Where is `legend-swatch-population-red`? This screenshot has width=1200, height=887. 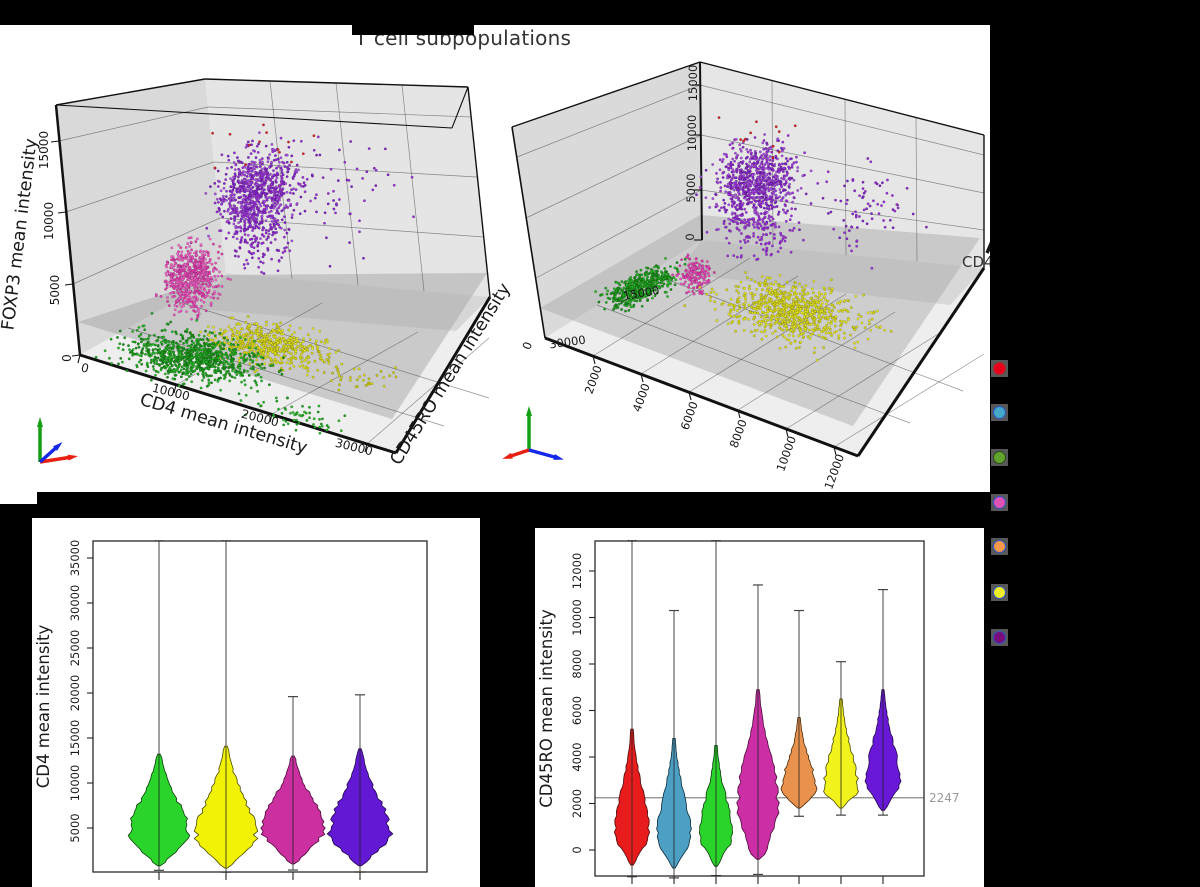 legend-swatch-population-red is located at coordinates (999, 368).